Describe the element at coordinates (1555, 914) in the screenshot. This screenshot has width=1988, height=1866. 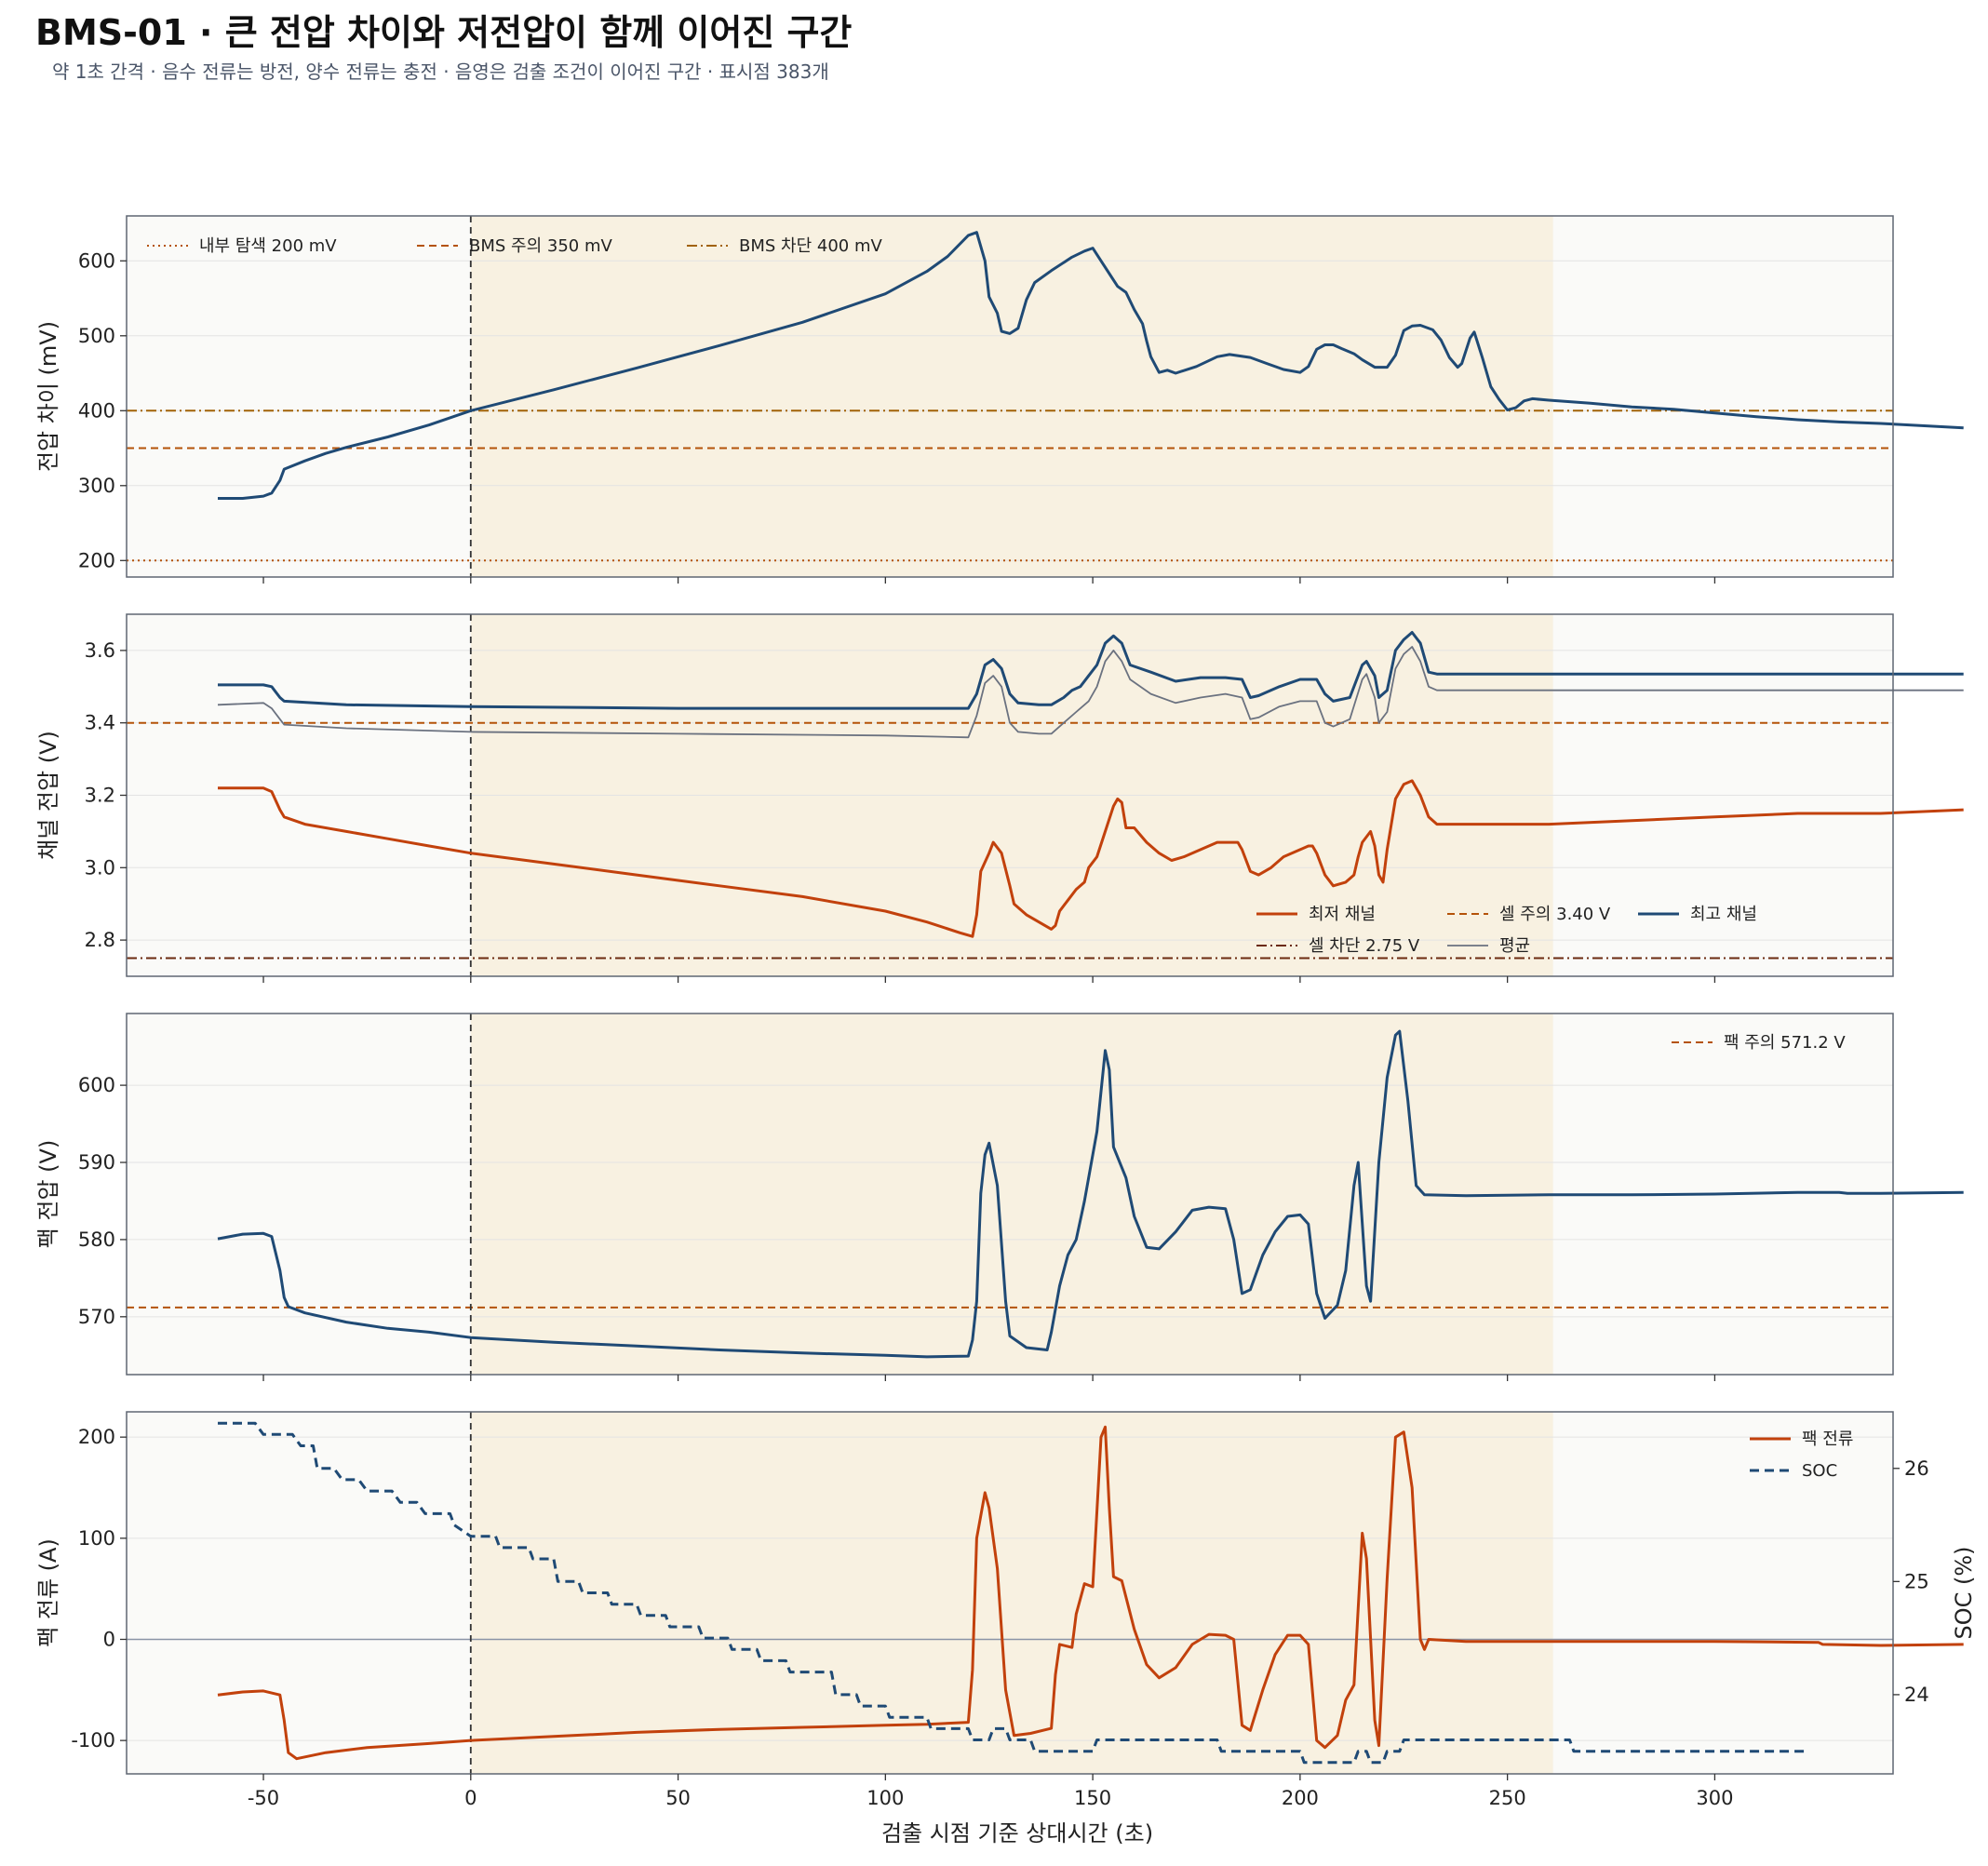
I see `legend-label: 셀 주의 3.40 V` at that location.